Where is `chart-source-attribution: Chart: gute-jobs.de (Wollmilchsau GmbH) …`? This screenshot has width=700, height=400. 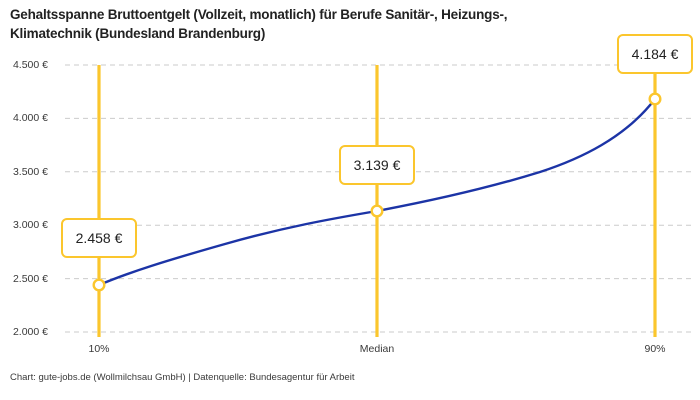
chart-source-attribution: Chart: gute-jobs.de (Wollmilchsau GmbH) … is located at coordinates (182, 377).